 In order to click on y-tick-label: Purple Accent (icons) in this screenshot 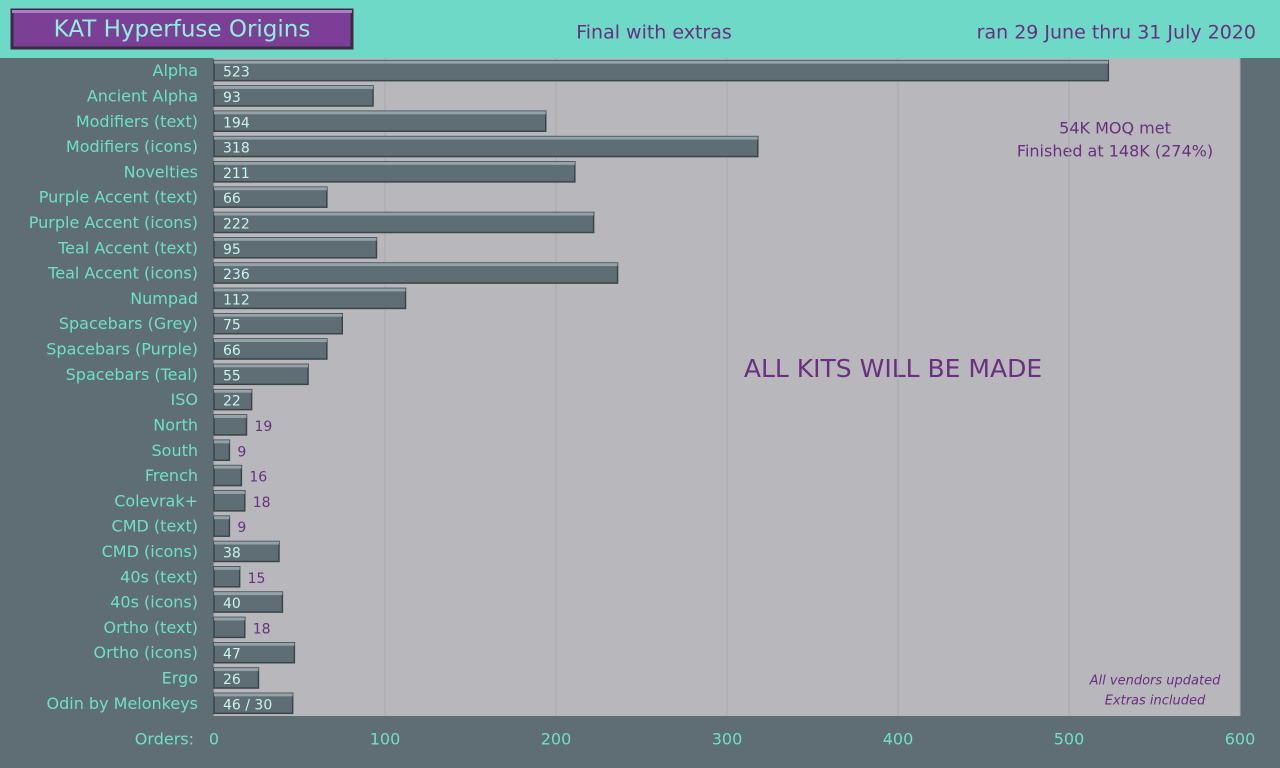, I will do `click(113, 222)`.